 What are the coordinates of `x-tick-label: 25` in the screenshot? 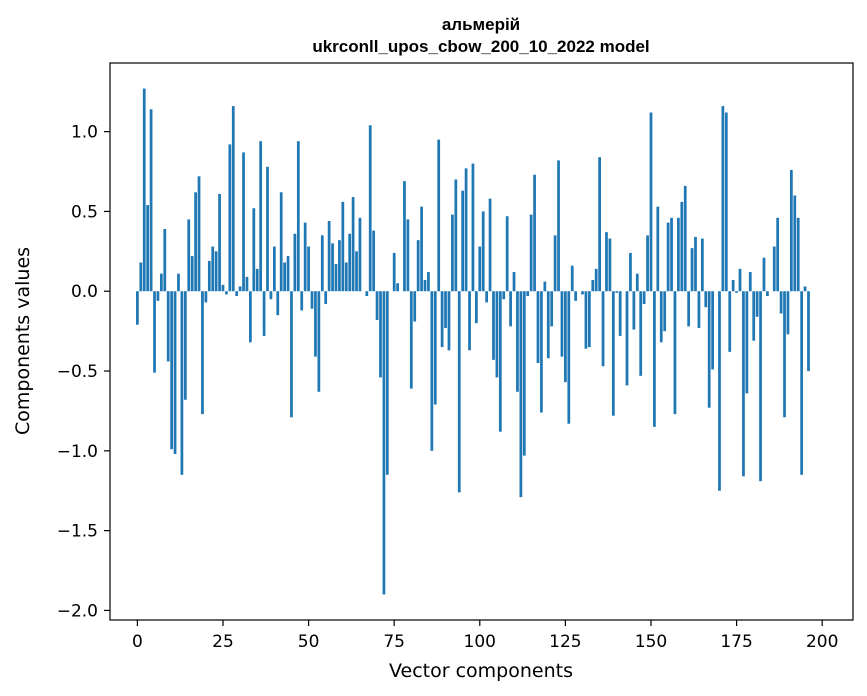 It's located at (223, 642).